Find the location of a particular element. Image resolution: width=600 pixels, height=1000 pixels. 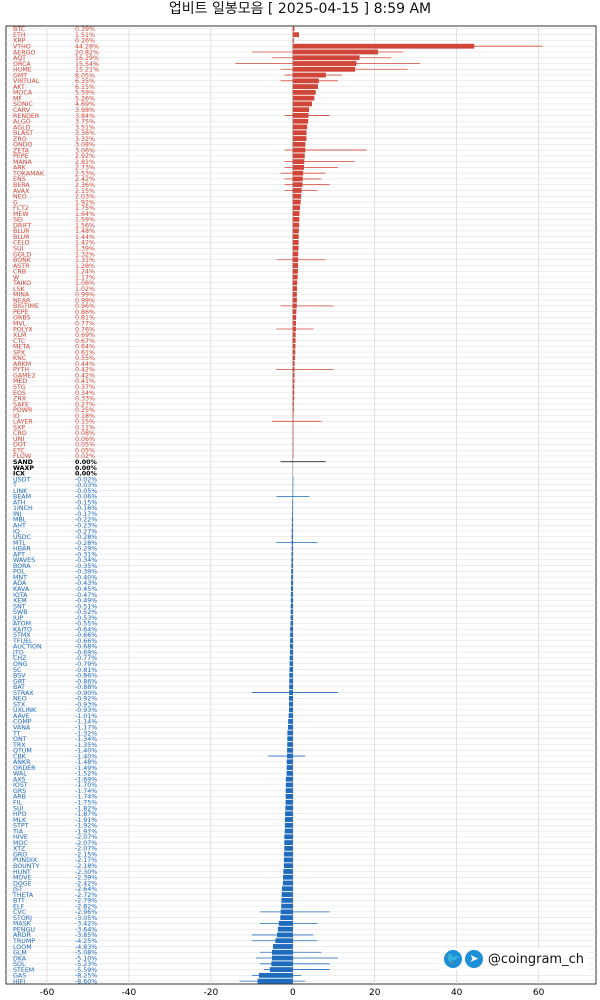

row-name-label: AKT is located at coordinates (19, 87).